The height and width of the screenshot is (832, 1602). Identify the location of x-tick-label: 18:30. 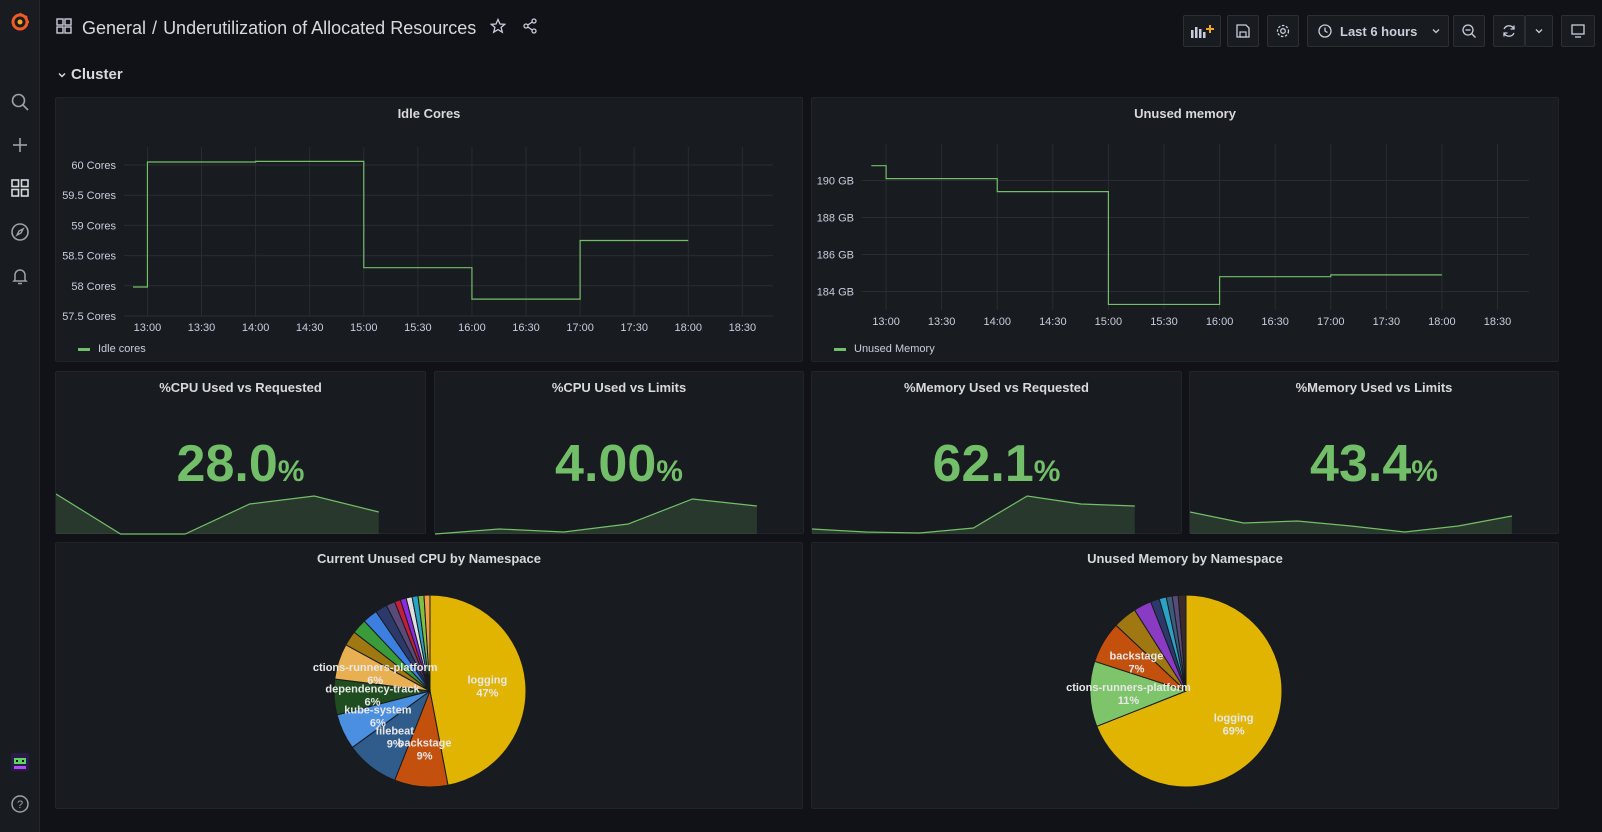
(743, 328).